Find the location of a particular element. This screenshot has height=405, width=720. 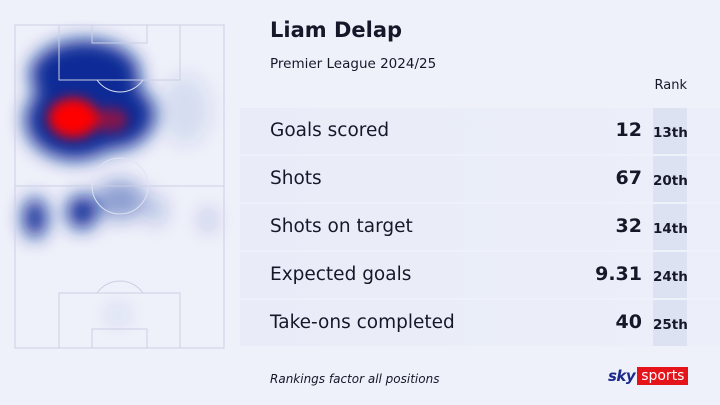

stat-row: Expected goals 9.31 24th is located at coordinates (480, 275).